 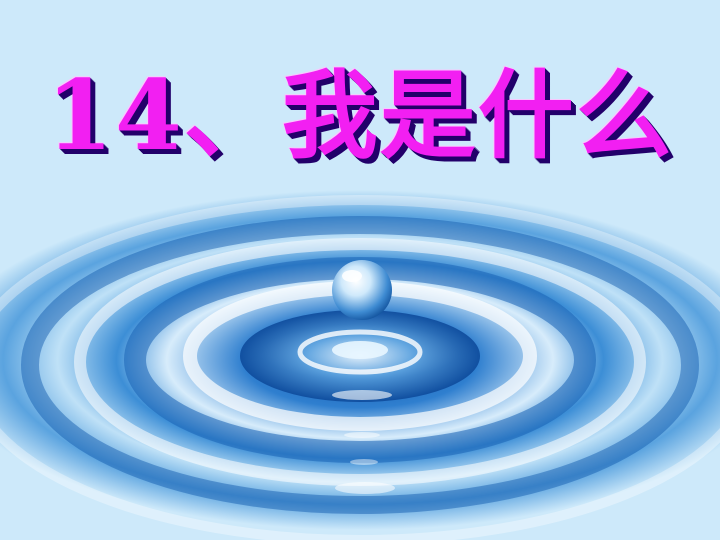 What do you see at coordinates (362, 290) in the screenshot?
I see `water-droplet` at bounding box center [362, 290].